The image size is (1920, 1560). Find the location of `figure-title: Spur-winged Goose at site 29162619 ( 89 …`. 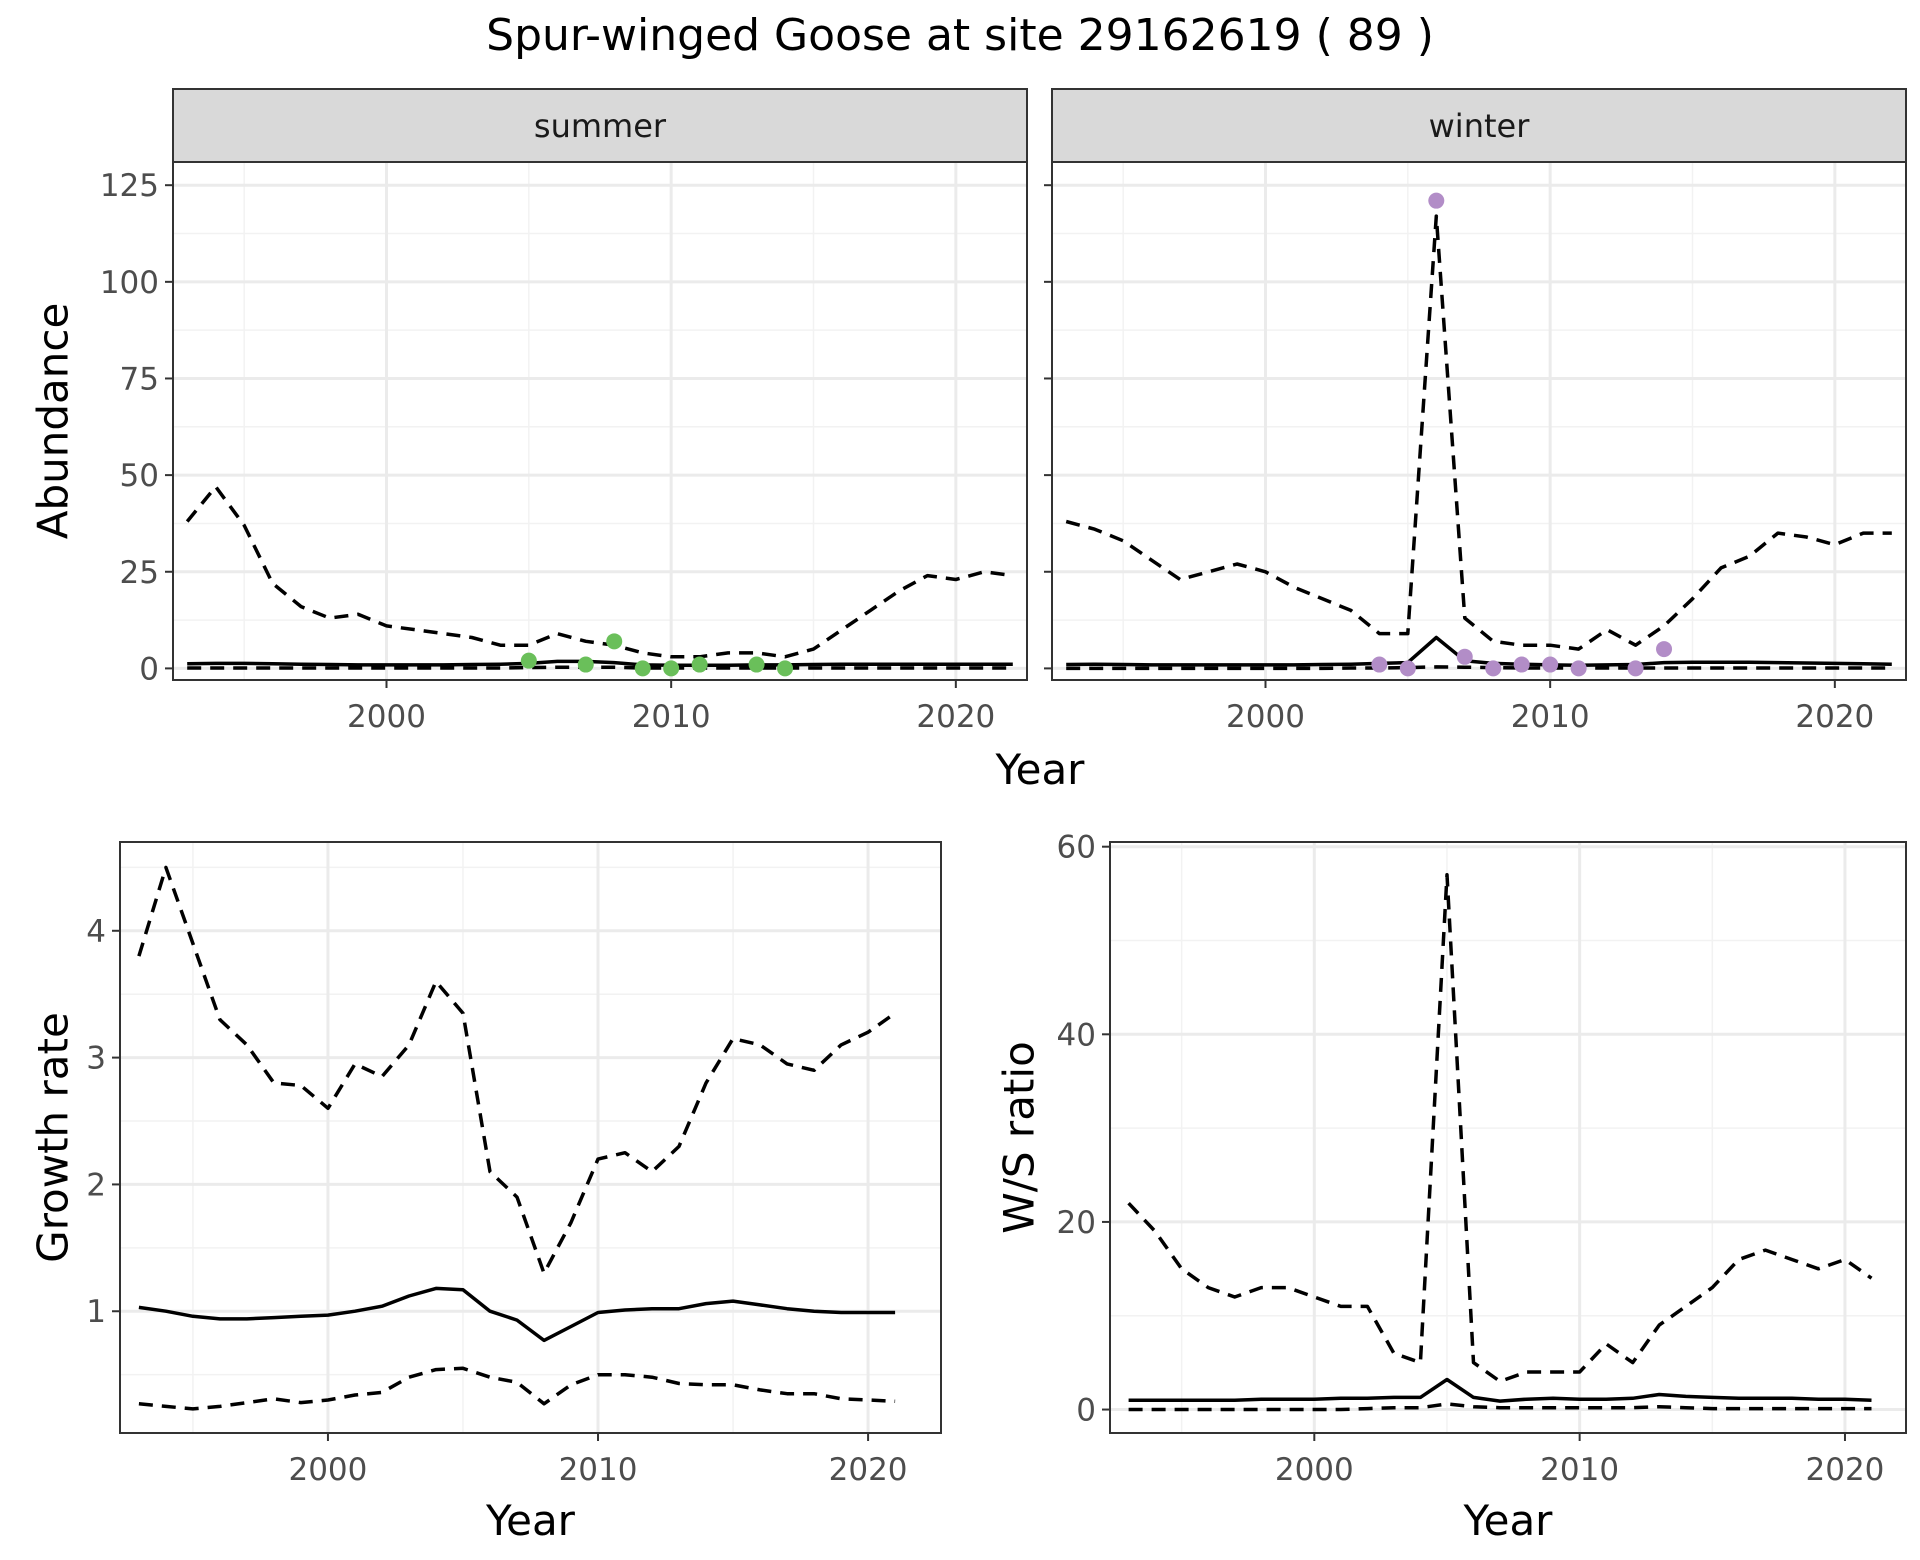

figure-title: Spur-winged Goose at site 29162619 ( 89 … is located at coordinates (960, 35).